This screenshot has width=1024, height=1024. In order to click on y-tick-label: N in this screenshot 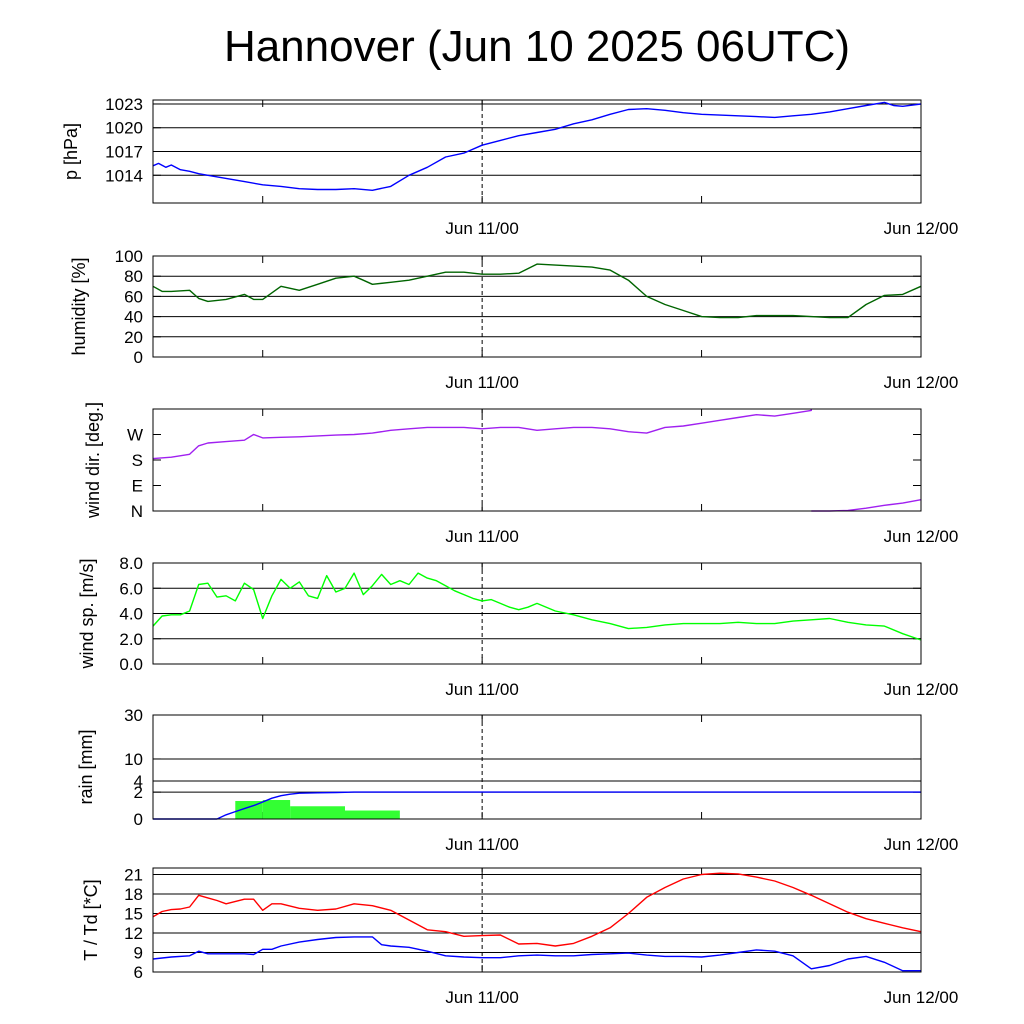, I will do `click(137, 511)`.